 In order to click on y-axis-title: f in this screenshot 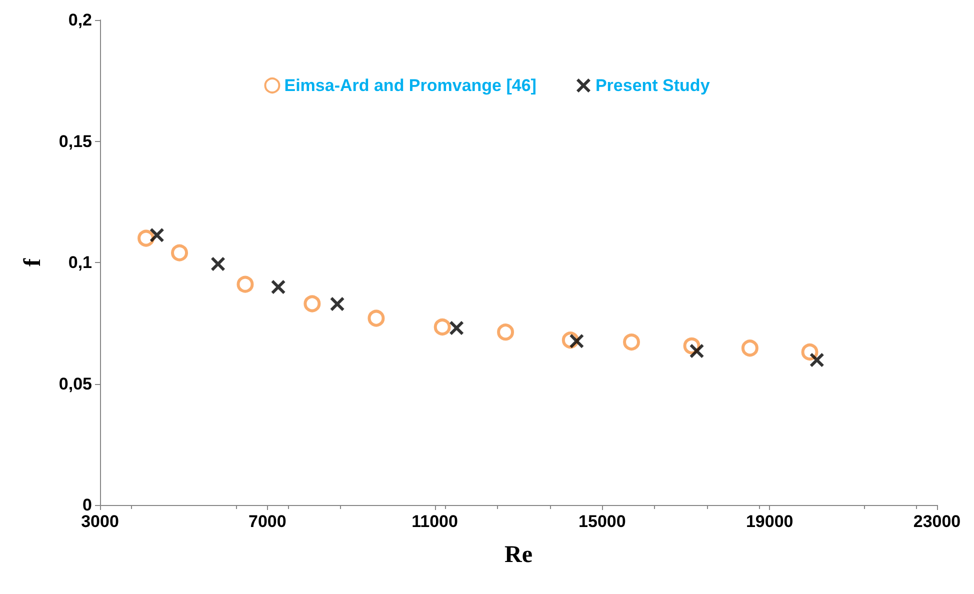, I will do `click(33, 262)`.